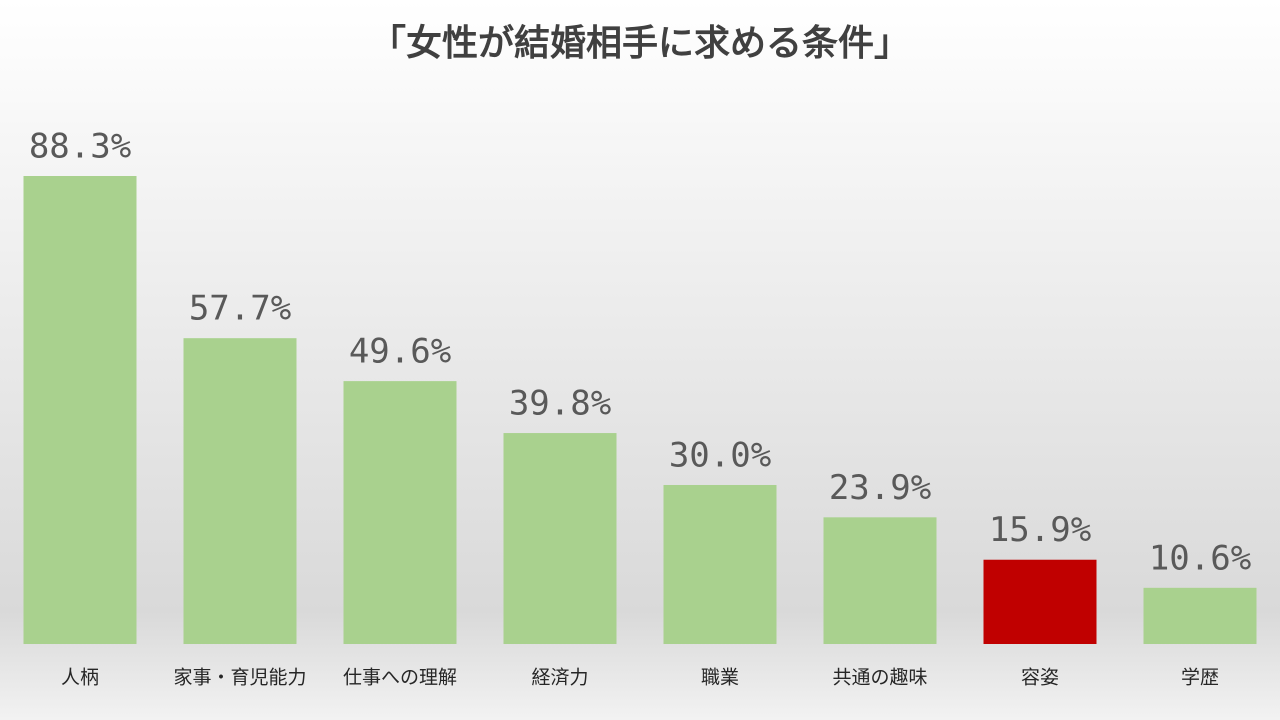 The height and width of the screenshot is (720, 1280). Describe the element at coordinates (720, 455) in the screenshot. I see `value-label: 30.0%` at that location.